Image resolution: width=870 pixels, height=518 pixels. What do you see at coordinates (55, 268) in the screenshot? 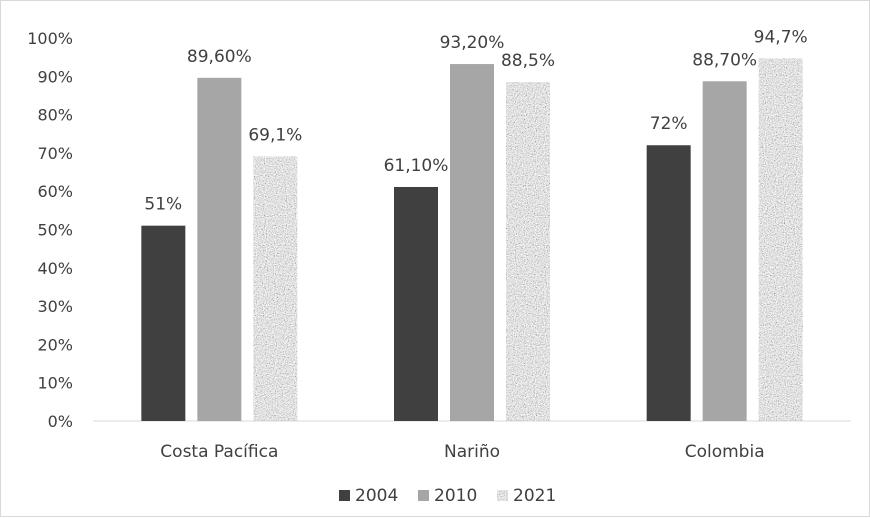
I see `y-tick-label: 40%` at bounding box center [55, 268].